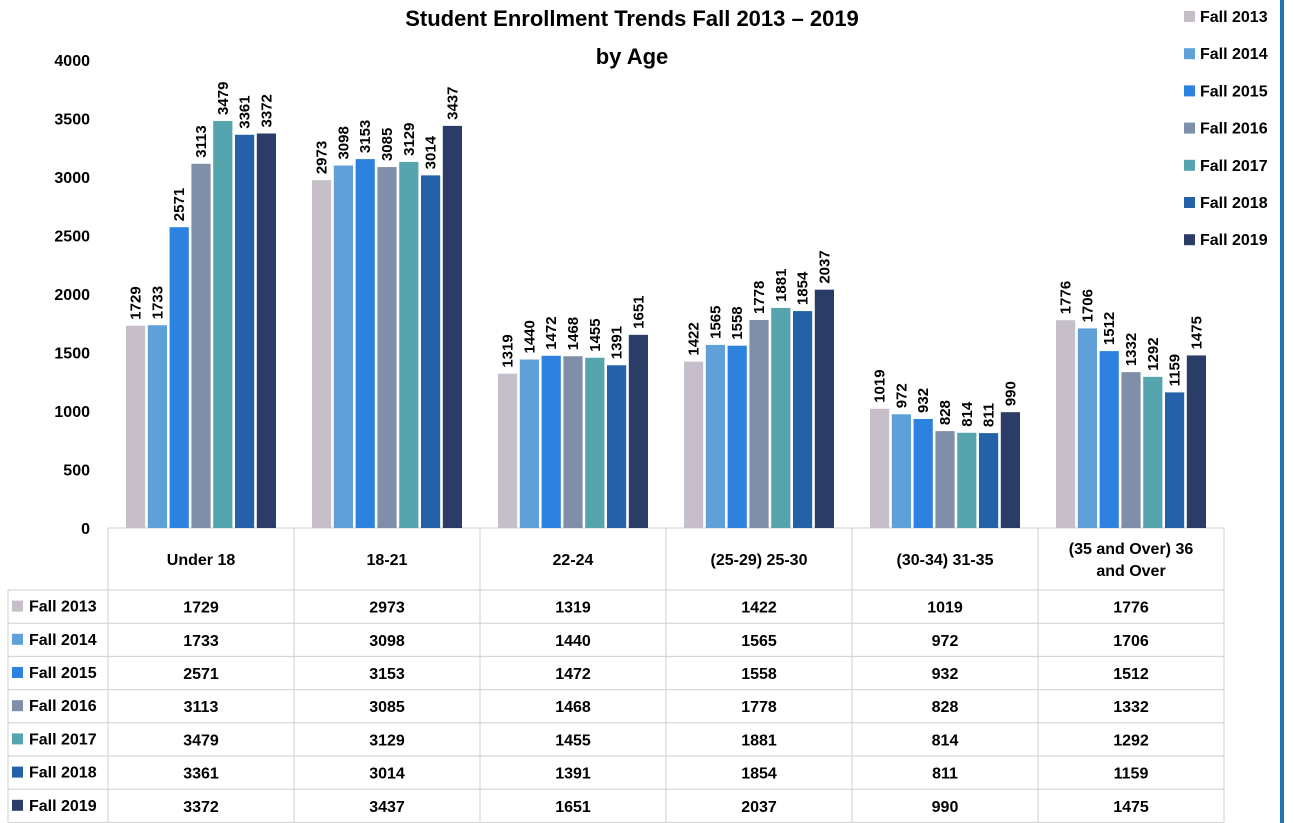 Image resolution: width=1295 pixels, height=823 pixels. Describe the element at coordinates (923, 400) in the screenshot. I see `data-label: 932` at that location.